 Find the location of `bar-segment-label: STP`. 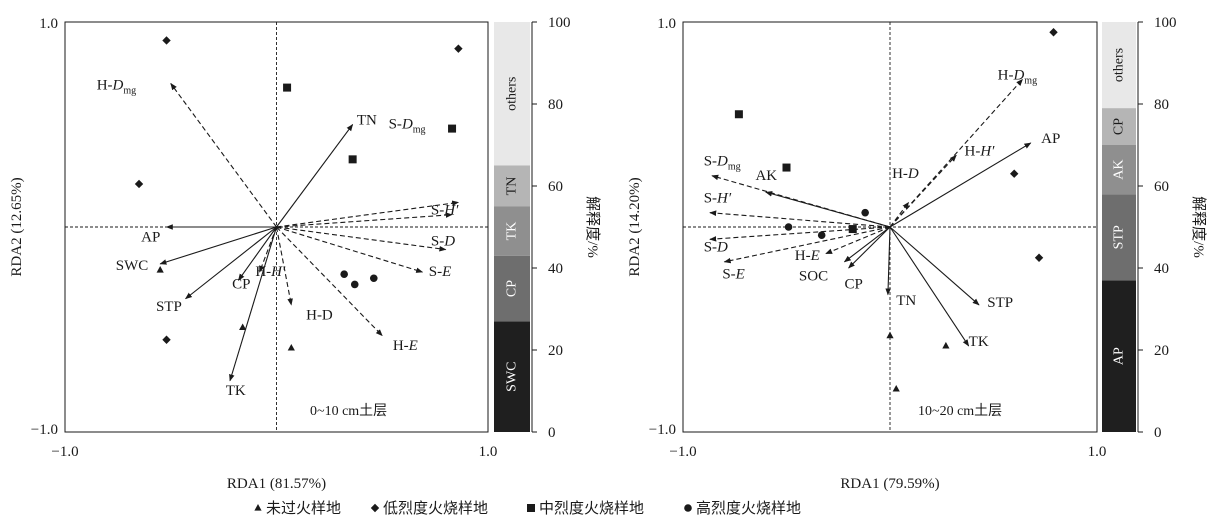

bar-segment-label: STP is located at coordinates (1119, 237).